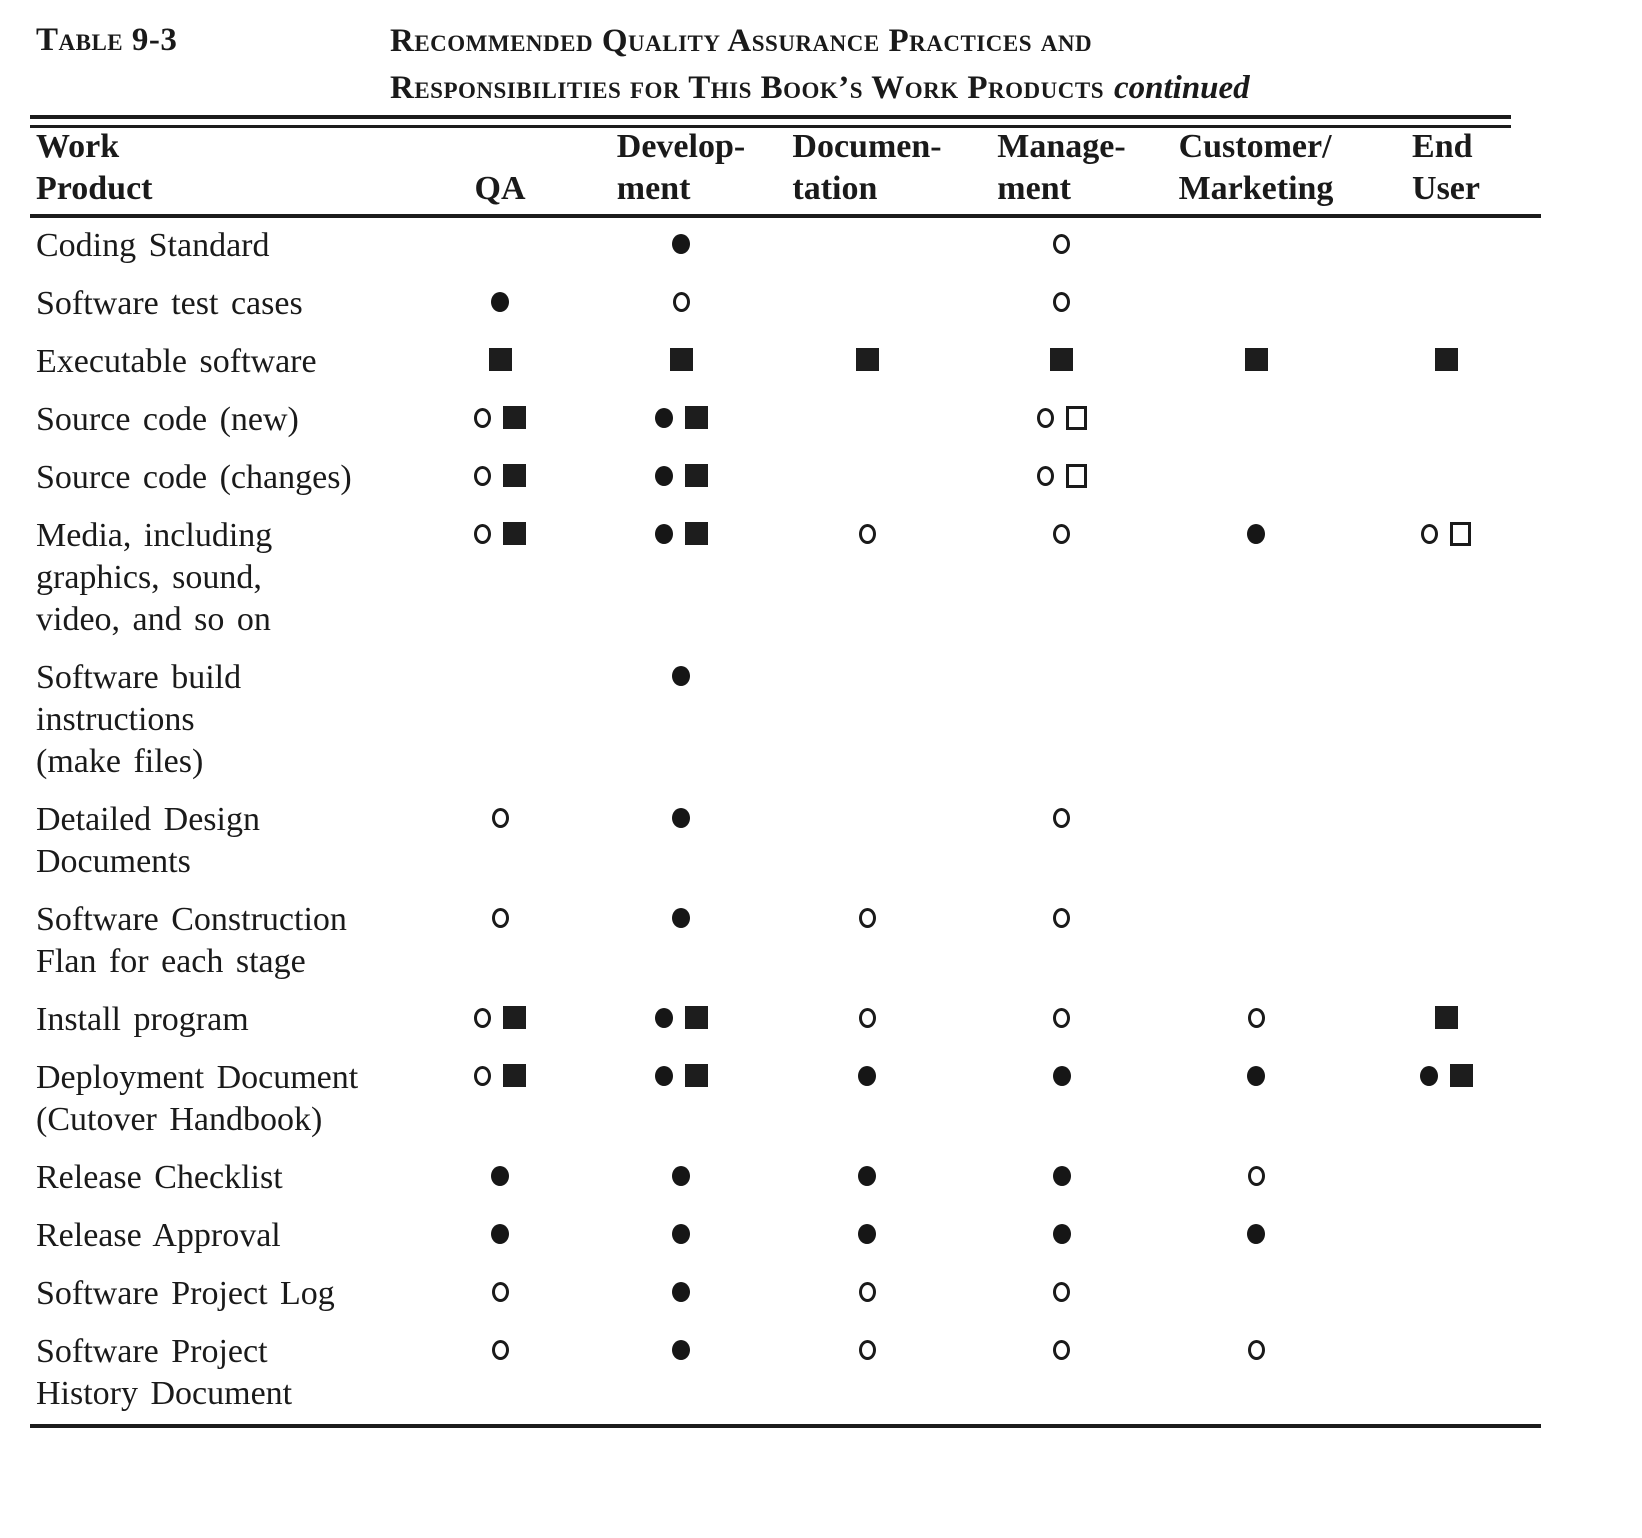  Describe the element at coordinates (164, 1393) in the screenshot. I see `work-product-label: History Document` at that location.